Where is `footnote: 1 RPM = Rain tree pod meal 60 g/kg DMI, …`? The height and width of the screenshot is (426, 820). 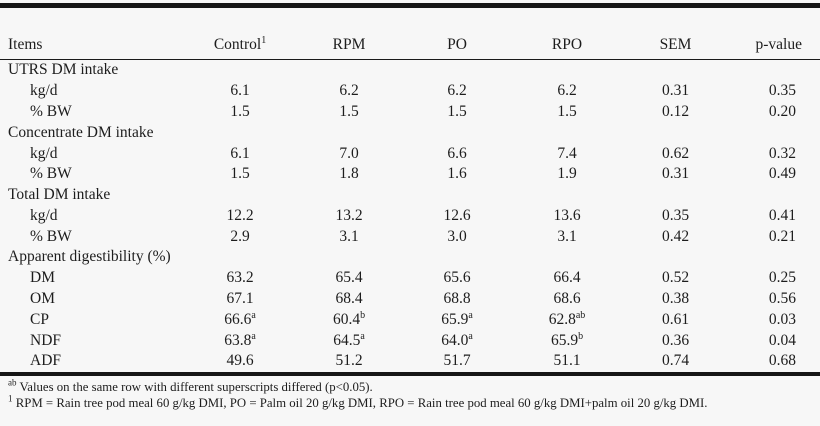
footnote: 1 RPM = Rain tree pod meal 60 g/kg DMI, … is located at coordinates (358, 401).